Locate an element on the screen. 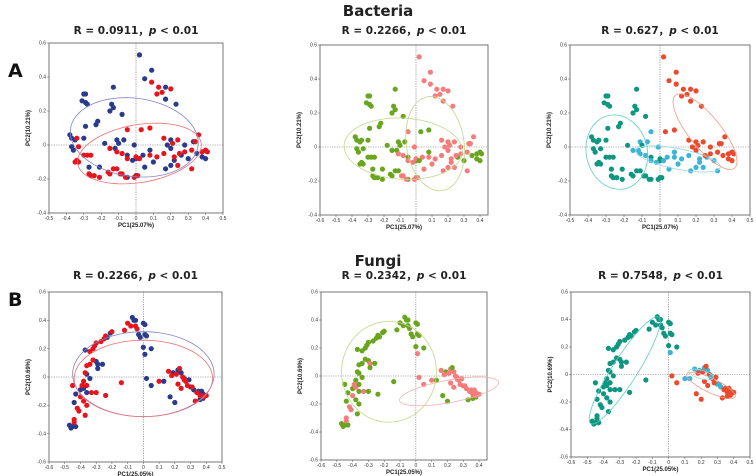  x-tick-label: 0.5 is located at coordinates (223, 219).